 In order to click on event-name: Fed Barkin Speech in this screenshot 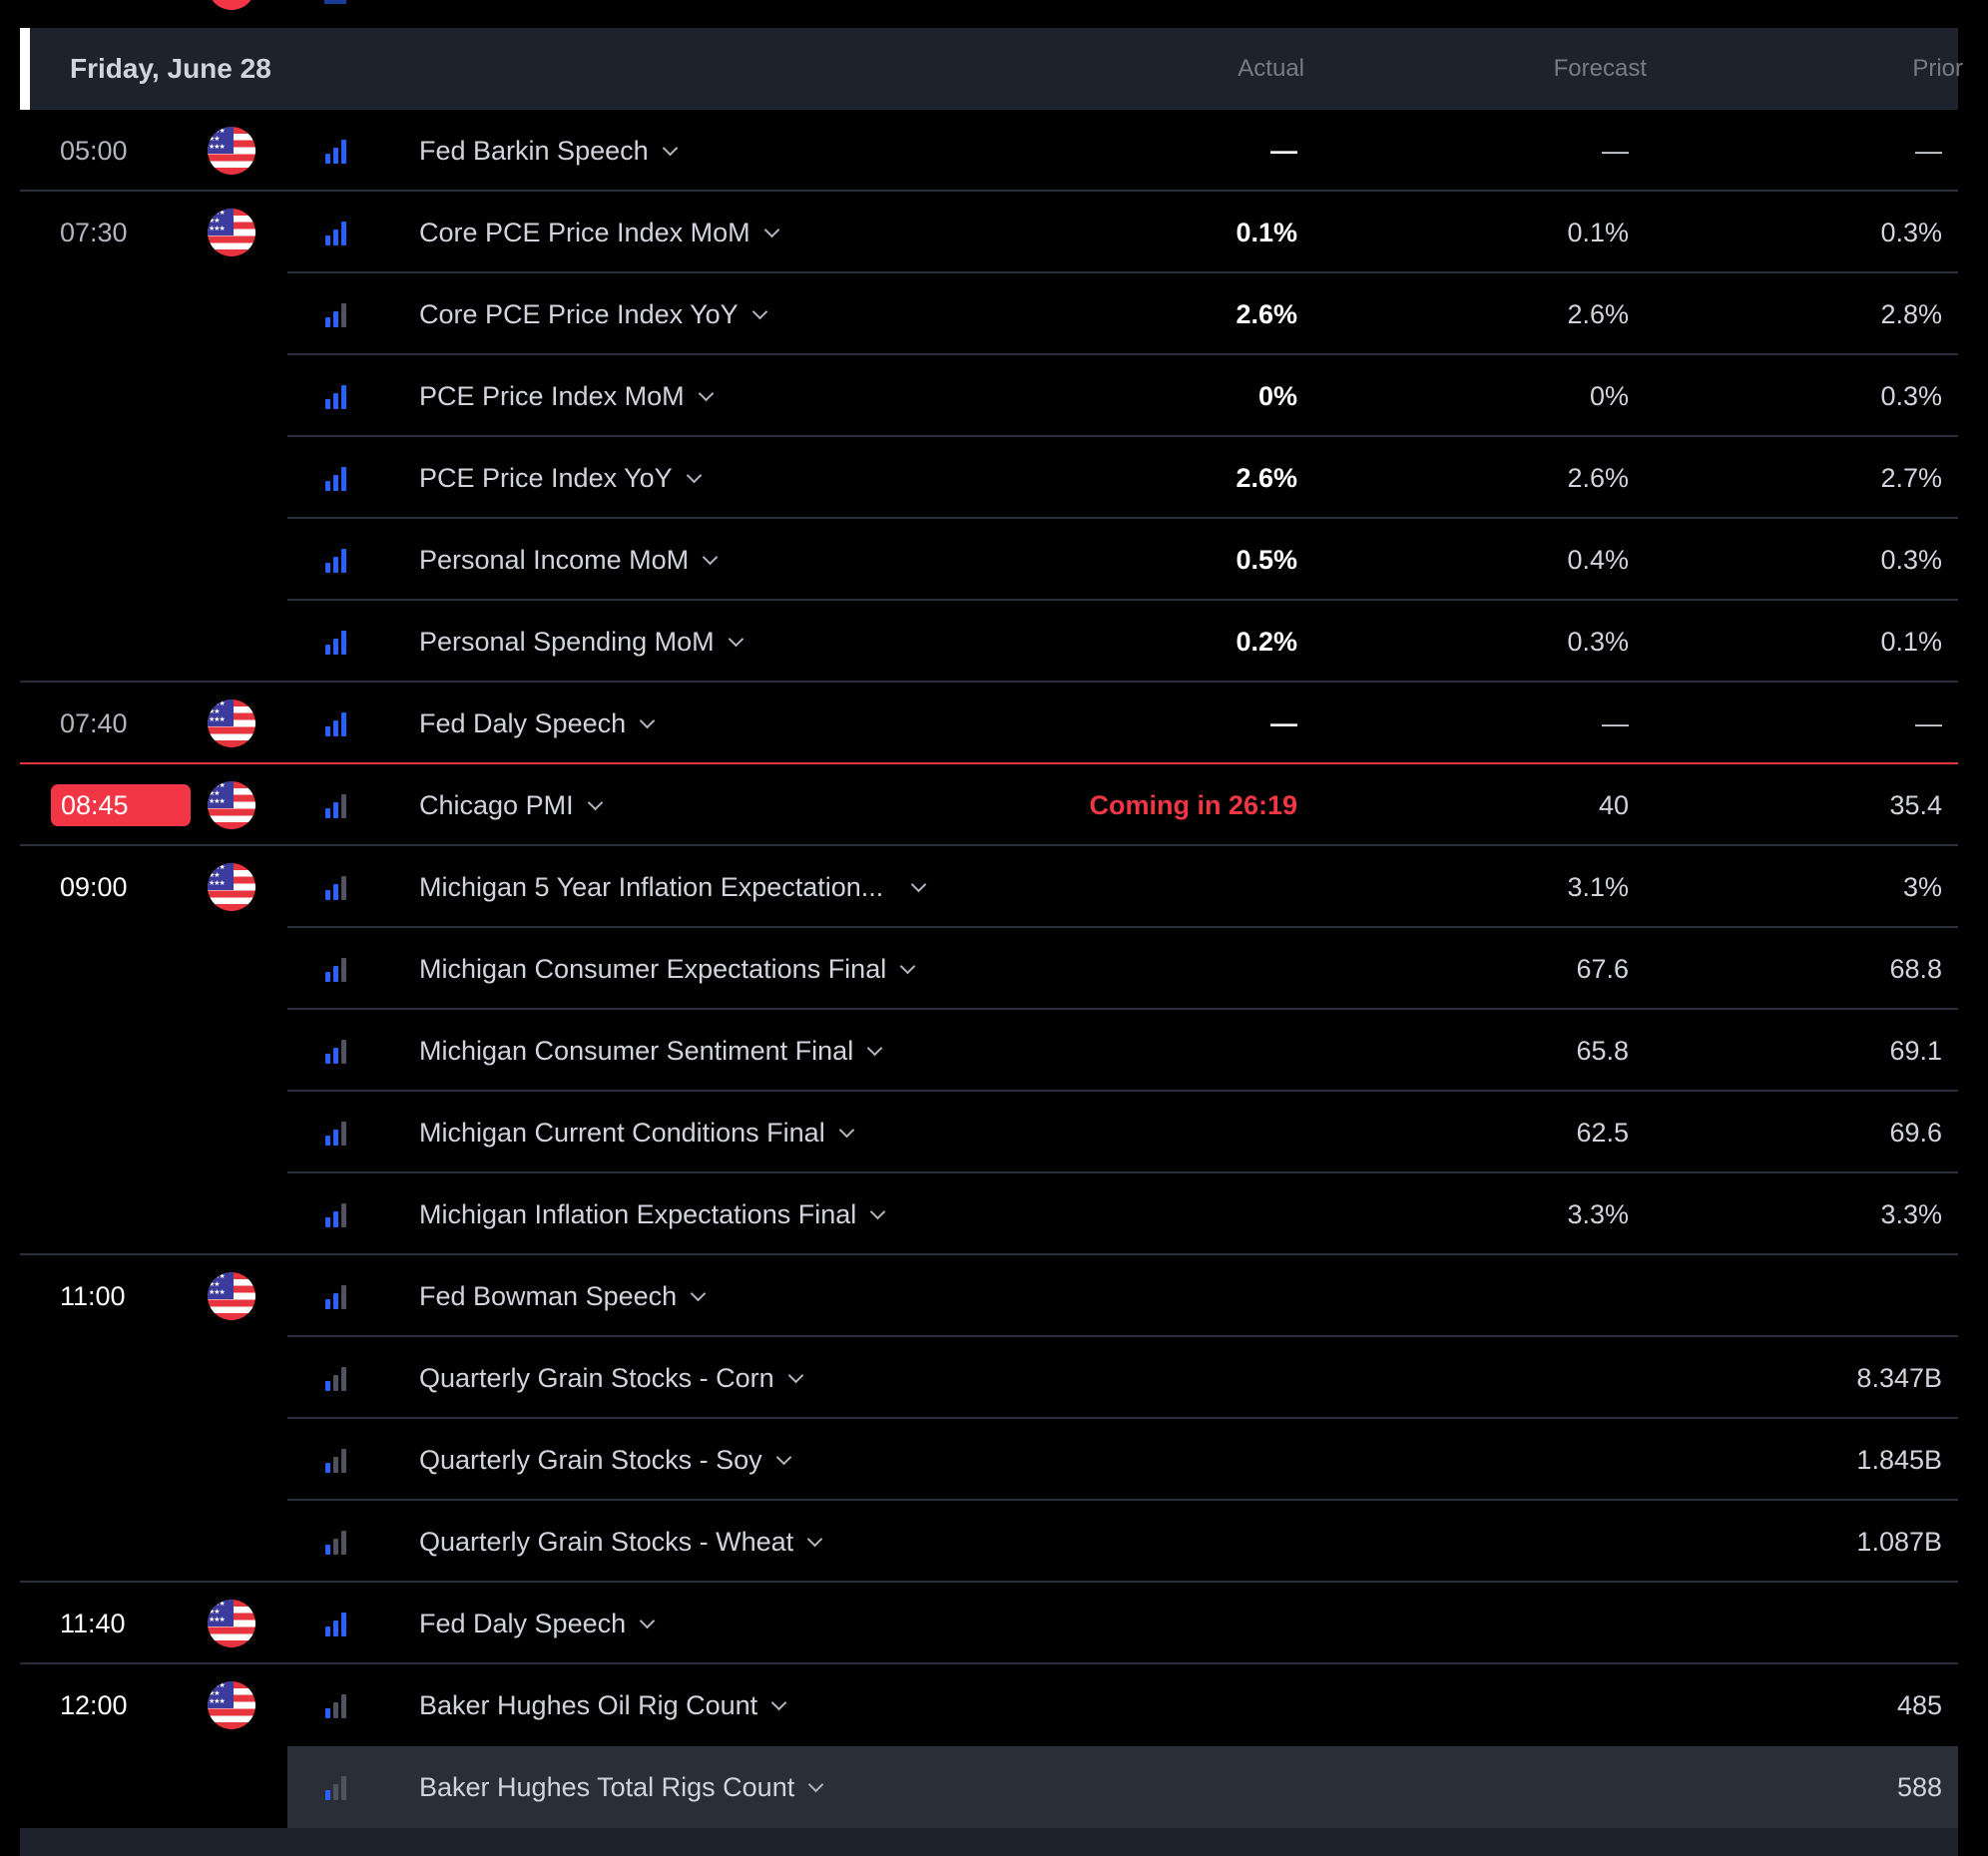, I will do `click(548, 151)`.